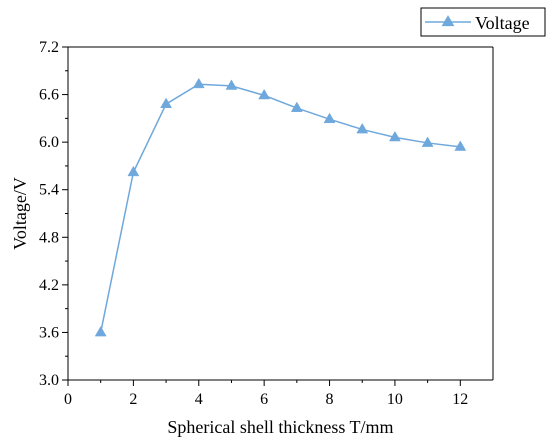  What do you see at coordinates (395, 399) in the screenshot?
I see `x-tick-label: 10` at bounding box center [395, 399].